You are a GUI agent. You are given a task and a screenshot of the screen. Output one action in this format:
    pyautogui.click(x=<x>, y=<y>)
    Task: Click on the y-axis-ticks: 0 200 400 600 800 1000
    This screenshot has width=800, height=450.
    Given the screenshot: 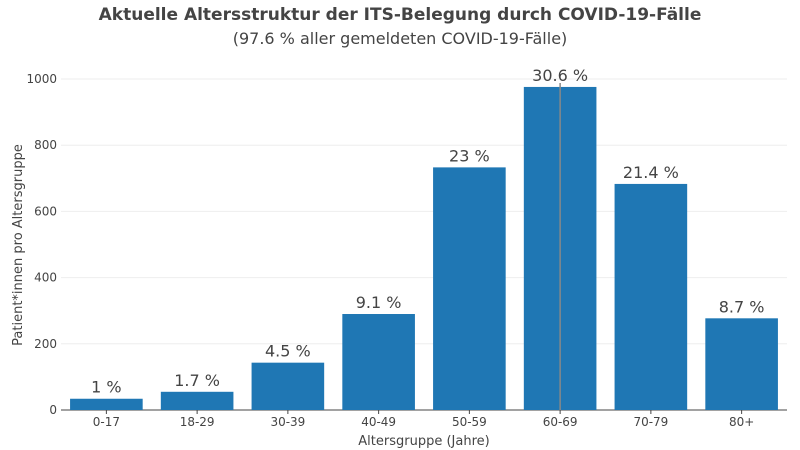 What is the action you would take?
    pyautogui.click(x=41, y=244)
    